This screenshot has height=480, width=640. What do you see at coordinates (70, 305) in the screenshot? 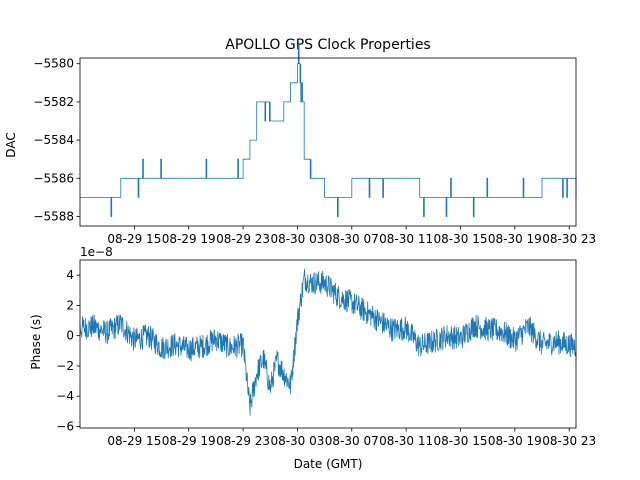
I see `y-tick-label: 2` at bounding box center [70, 305].